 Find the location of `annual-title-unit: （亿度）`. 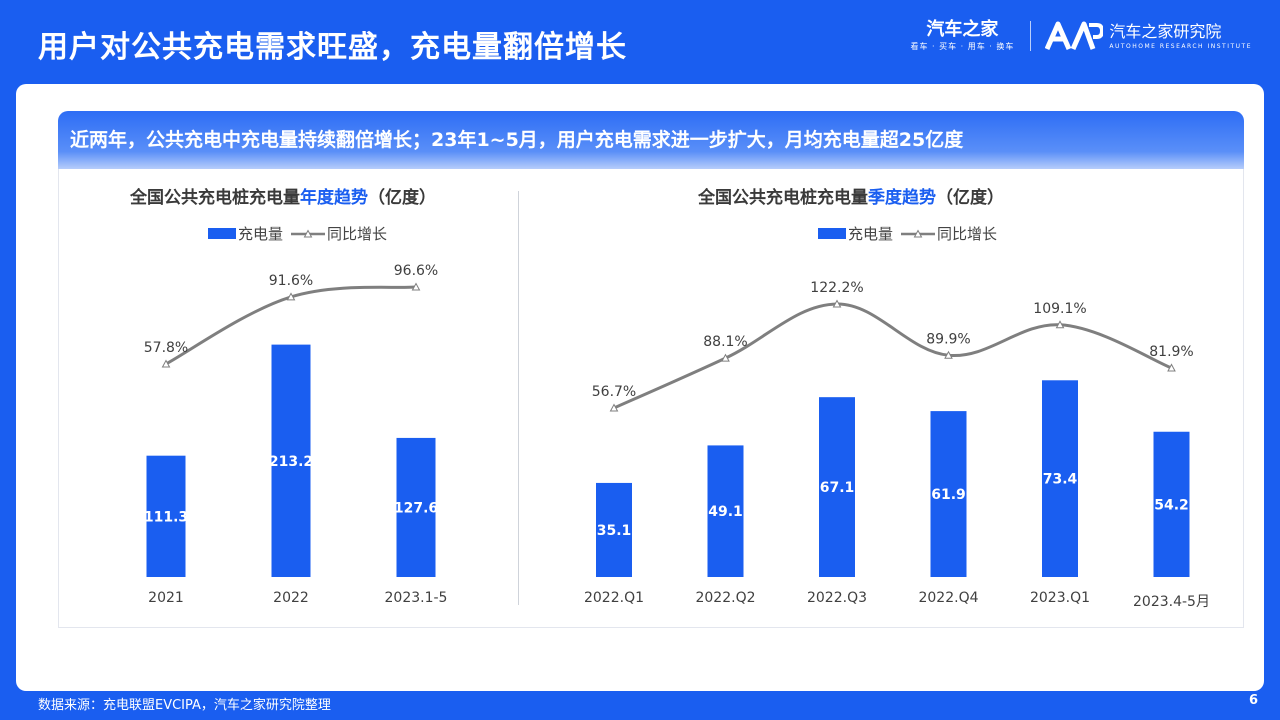

annual-title-unit: （亿度） is located at coordinates (402, 198).